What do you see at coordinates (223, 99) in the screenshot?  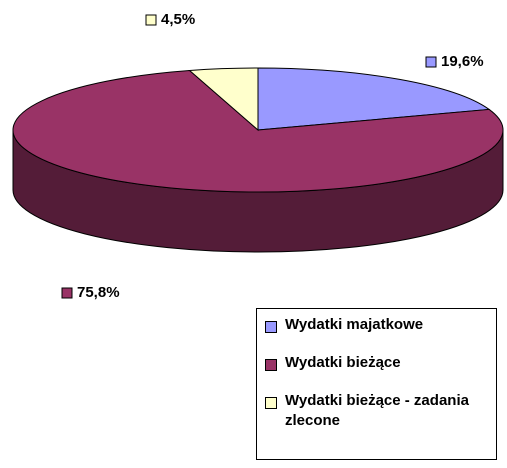 I see `pie-slice` at bounding box center [223, 99].